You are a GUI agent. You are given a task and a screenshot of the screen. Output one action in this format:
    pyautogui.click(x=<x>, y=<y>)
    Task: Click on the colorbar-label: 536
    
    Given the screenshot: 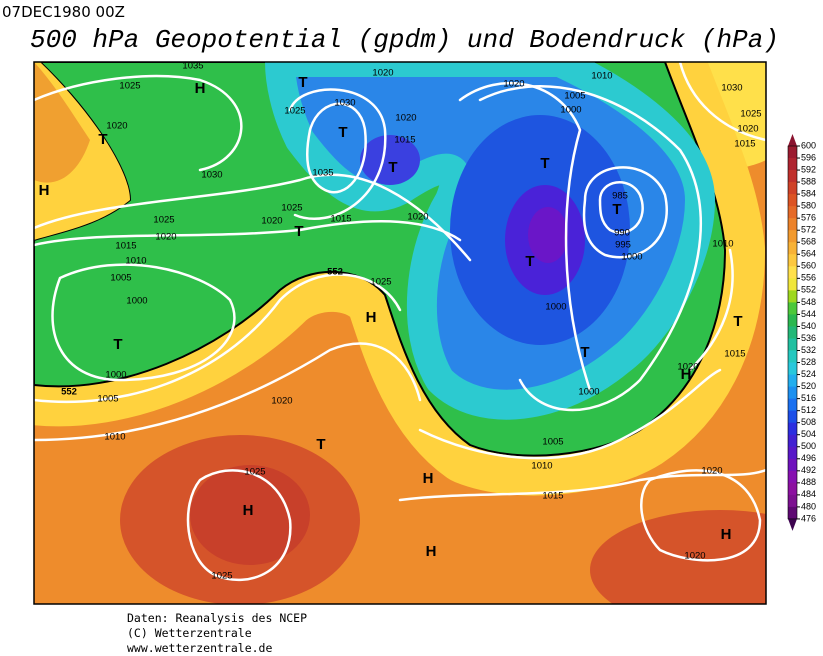 What is the action you would take?
    pyautogui.click(x=808, y=338)
    